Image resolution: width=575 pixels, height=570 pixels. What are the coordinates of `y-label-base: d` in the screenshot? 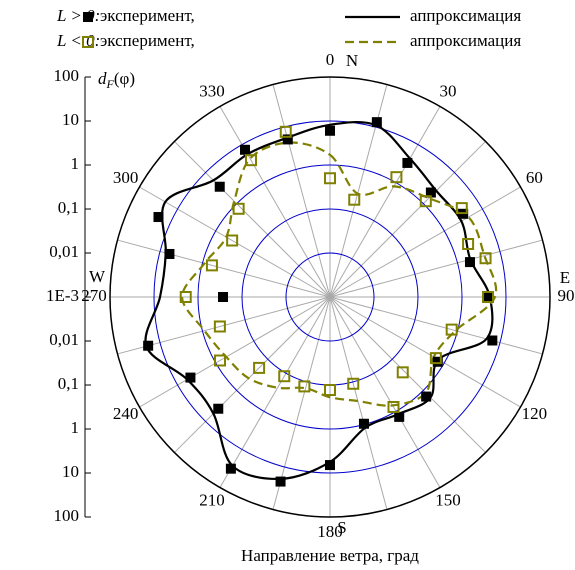 It's located at (102, 78).